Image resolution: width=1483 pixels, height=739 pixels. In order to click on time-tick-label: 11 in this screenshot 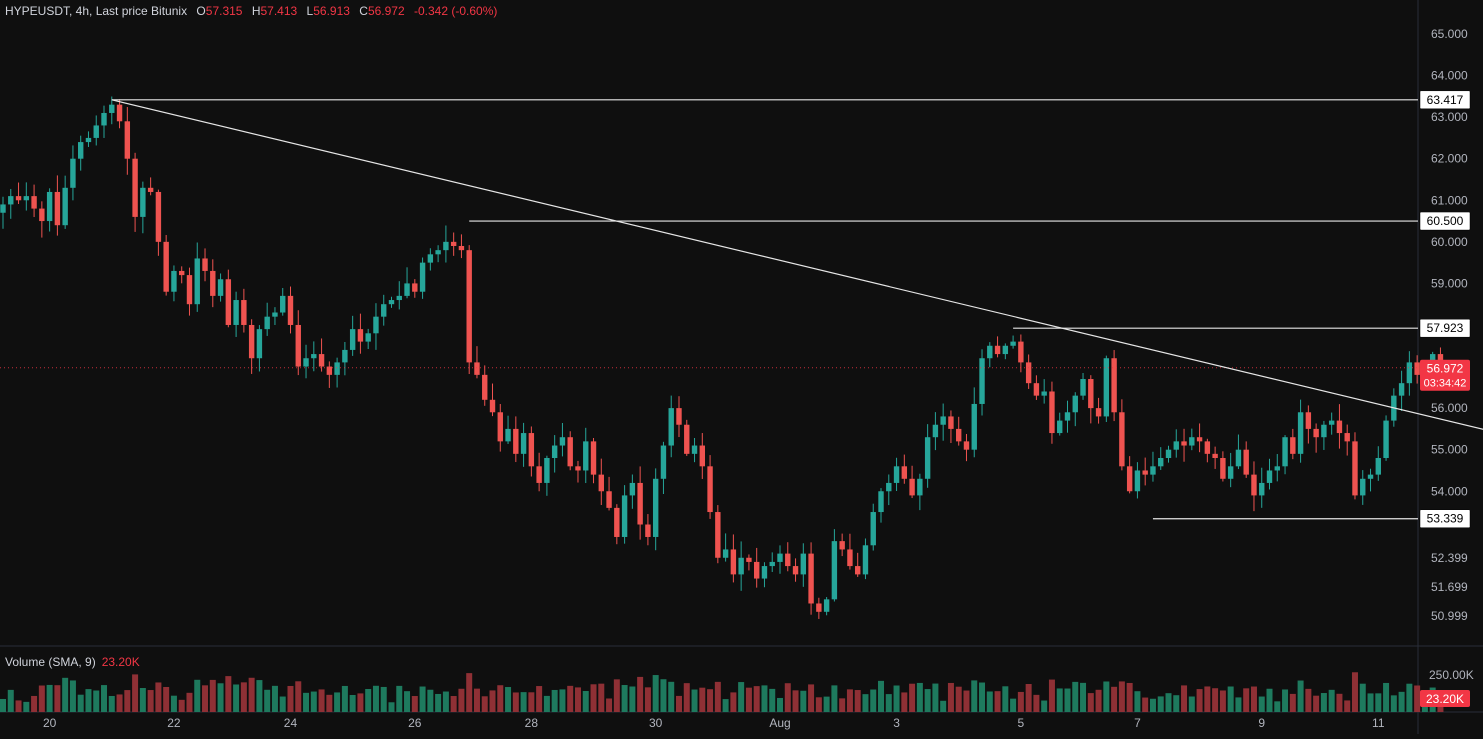, I will do `click(1378, 723)`.